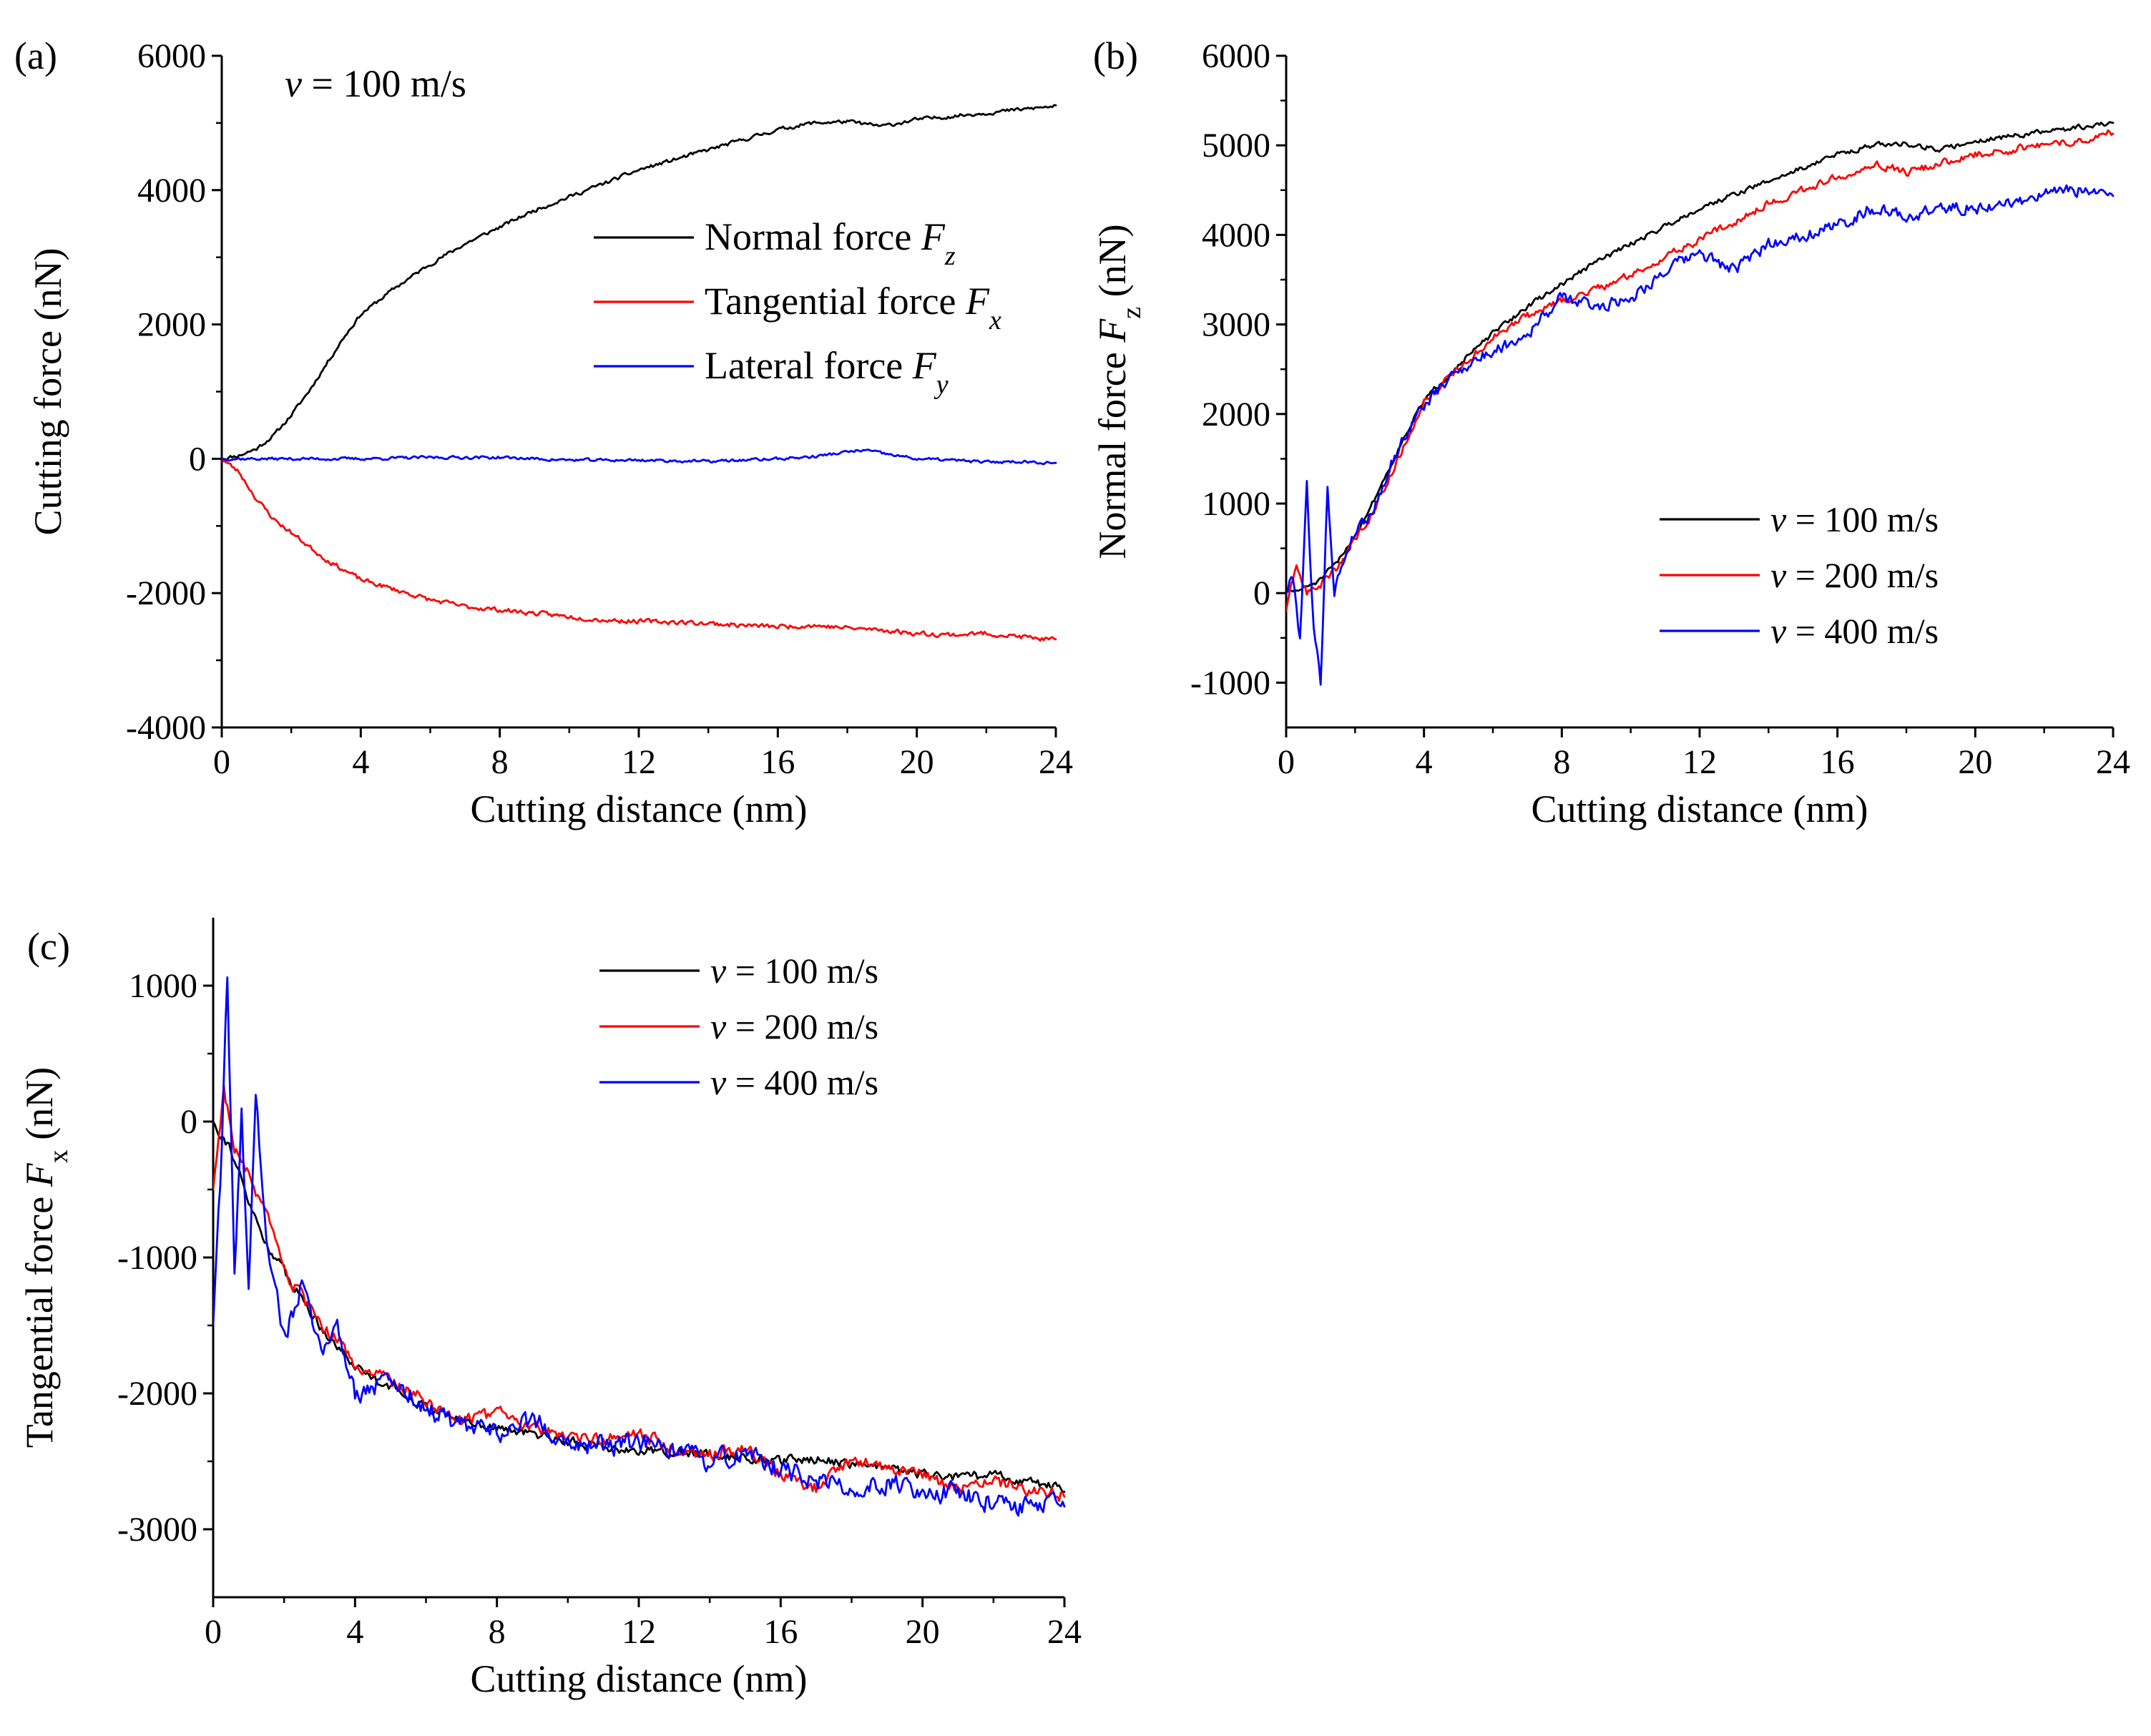 The height and width of the screenshot is (1736, 2151). I want to click on panel-label: (a), so click(35, 56).